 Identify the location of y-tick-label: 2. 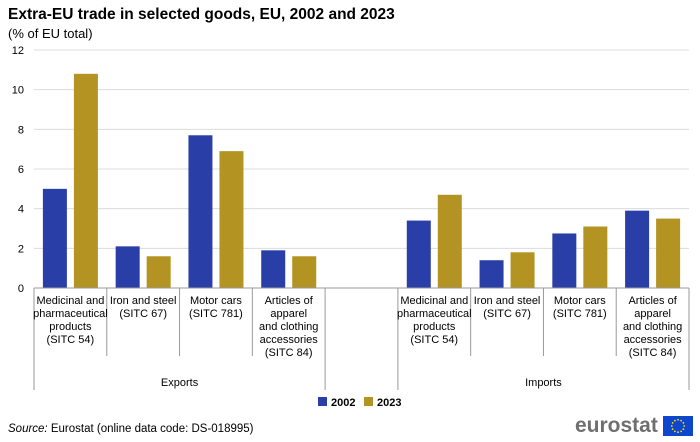
(21, 249).